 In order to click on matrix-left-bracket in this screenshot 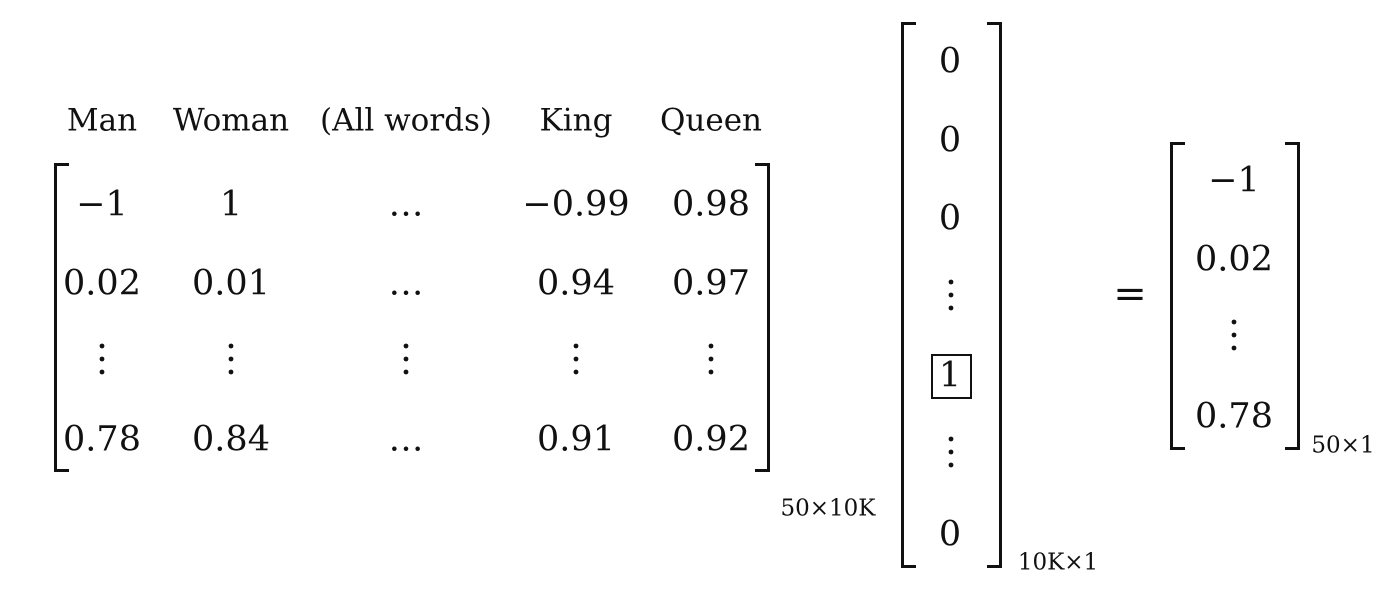, I will do `click(61, 317)`.